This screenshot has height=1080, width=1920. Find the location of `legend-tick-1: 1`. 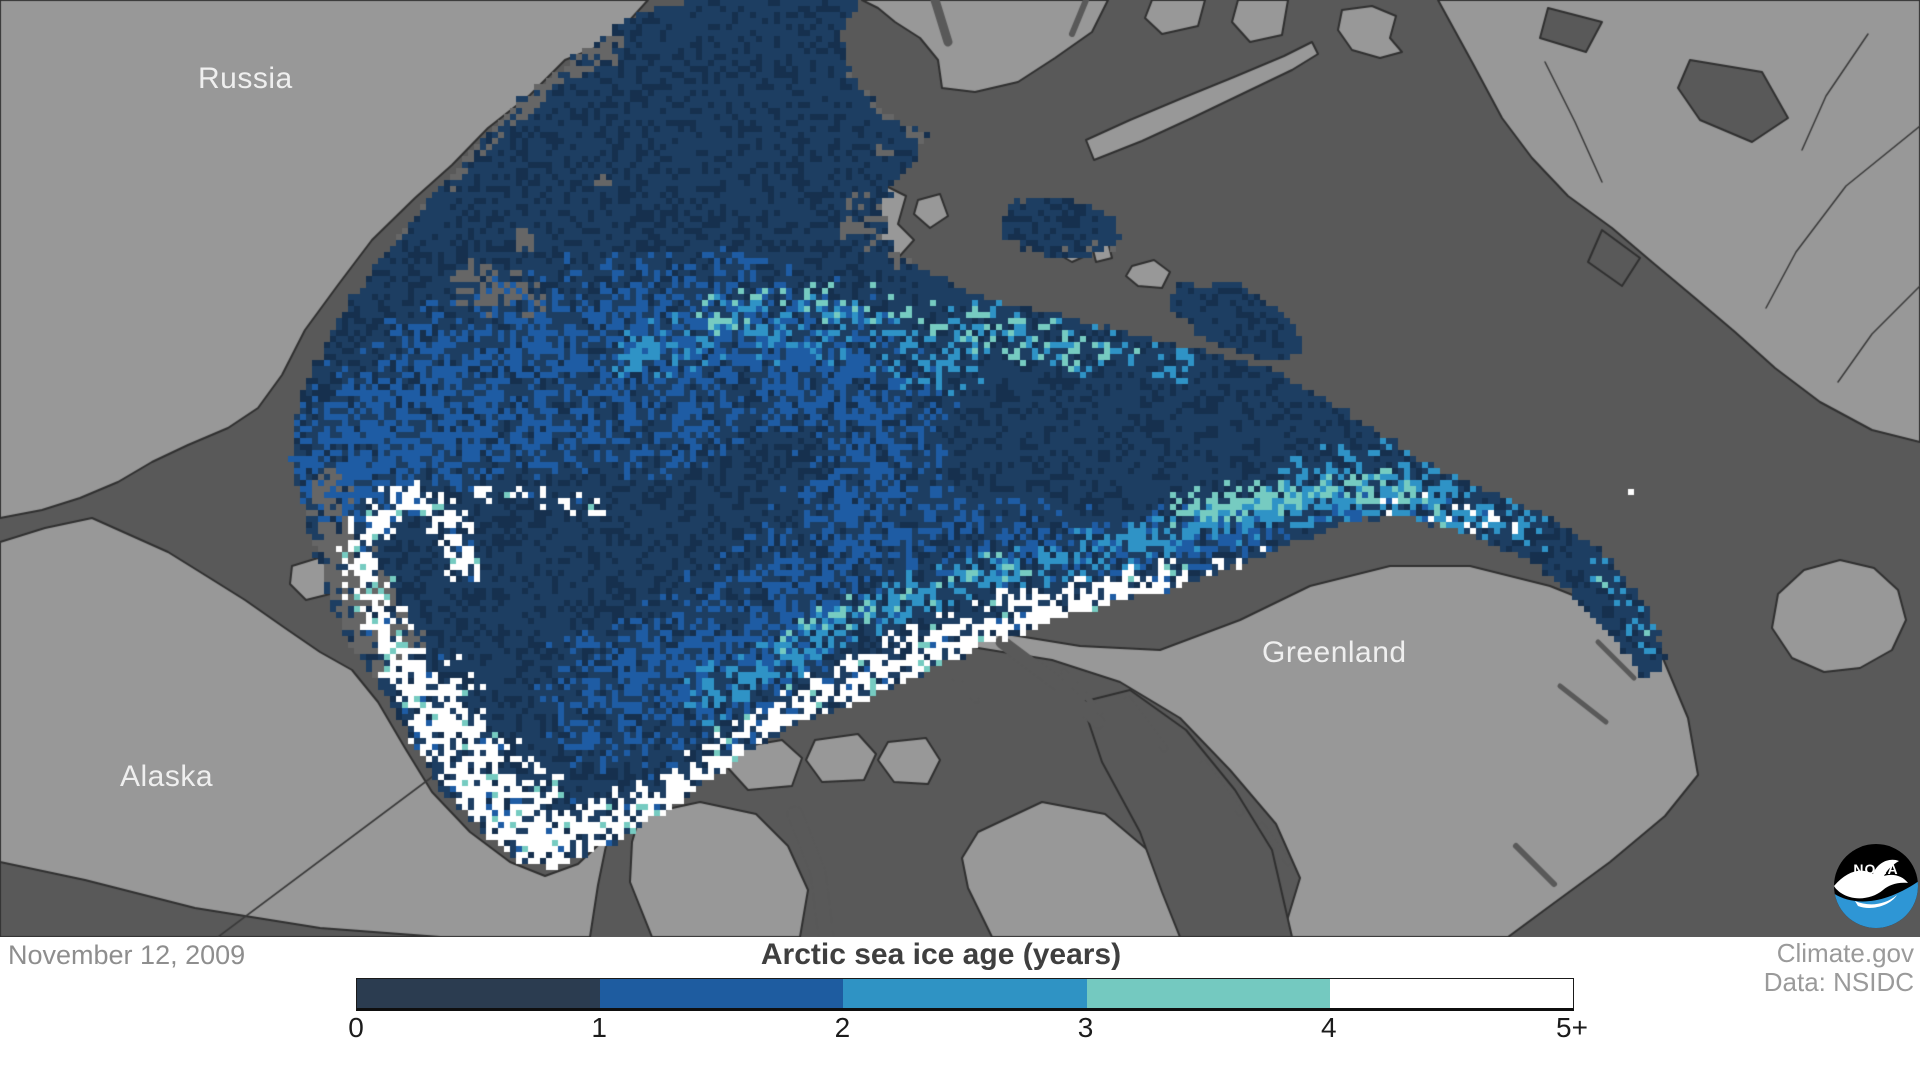

legend-tick-1: 1 is located at coordinates (599, 1027).